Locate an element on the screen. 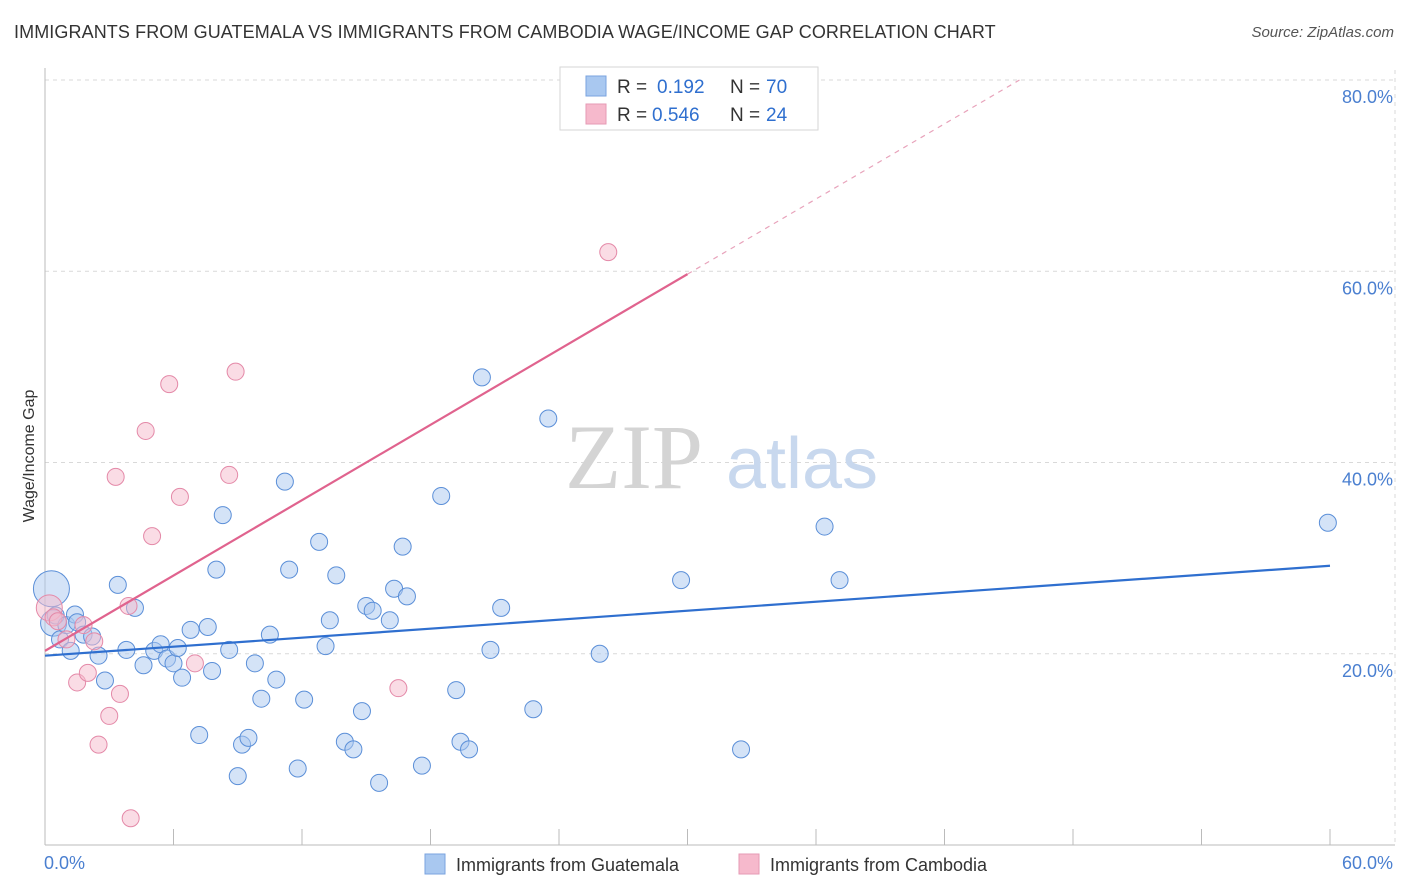 The image size is (1406, 892). bottom-legend-label-guatemala: Immigrants from Guatemala is located at coordinates (568, 865).